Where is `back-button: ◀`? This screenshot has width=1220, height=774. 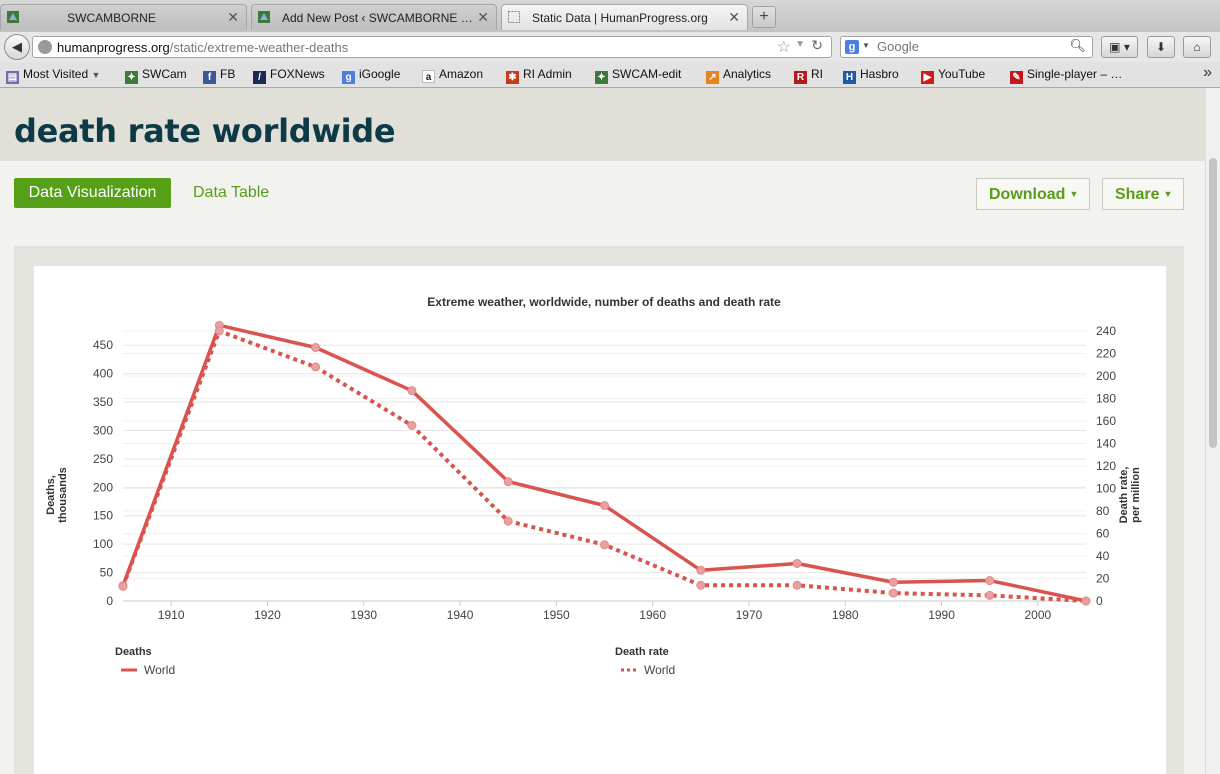 back-button: ◀ is located at coordinates (17, 47).